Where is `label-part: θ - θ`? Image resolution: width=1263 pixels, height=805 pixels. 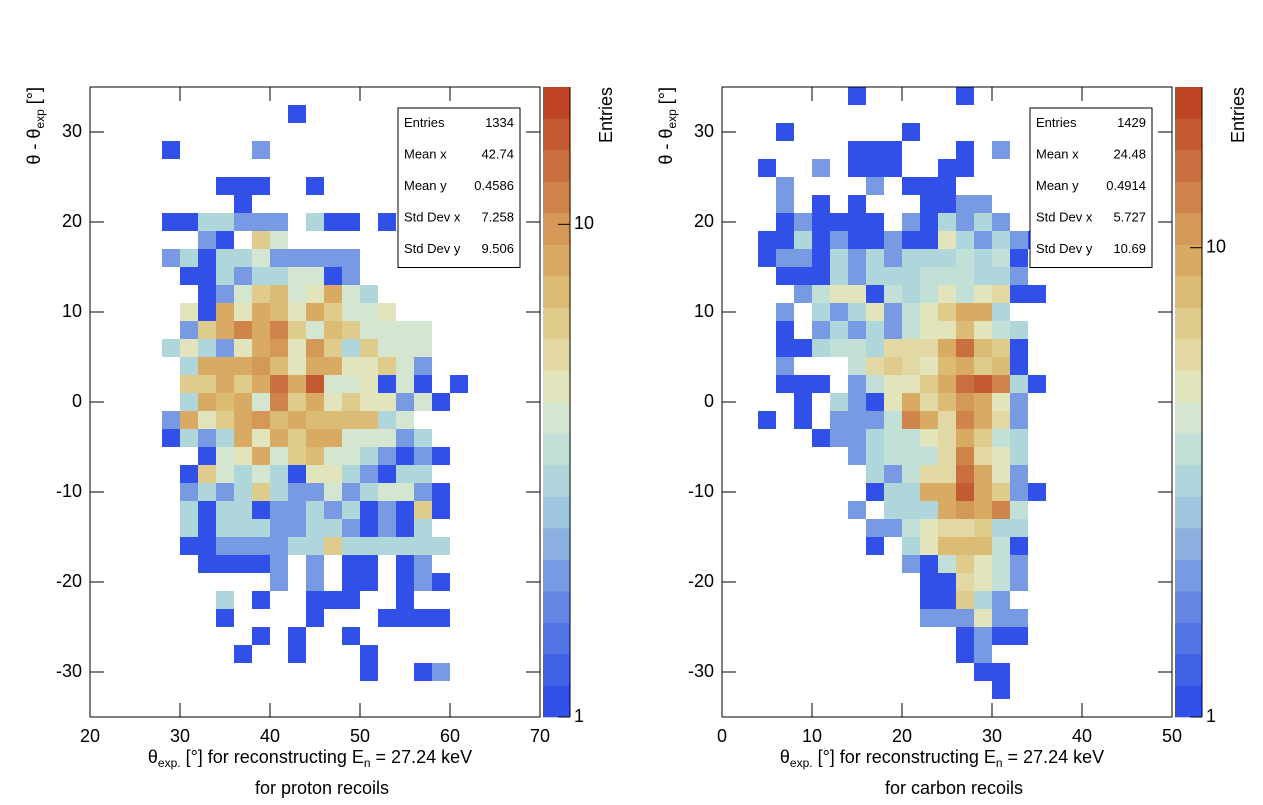
label-part: θ - θ is located at coordinates (666, 147).